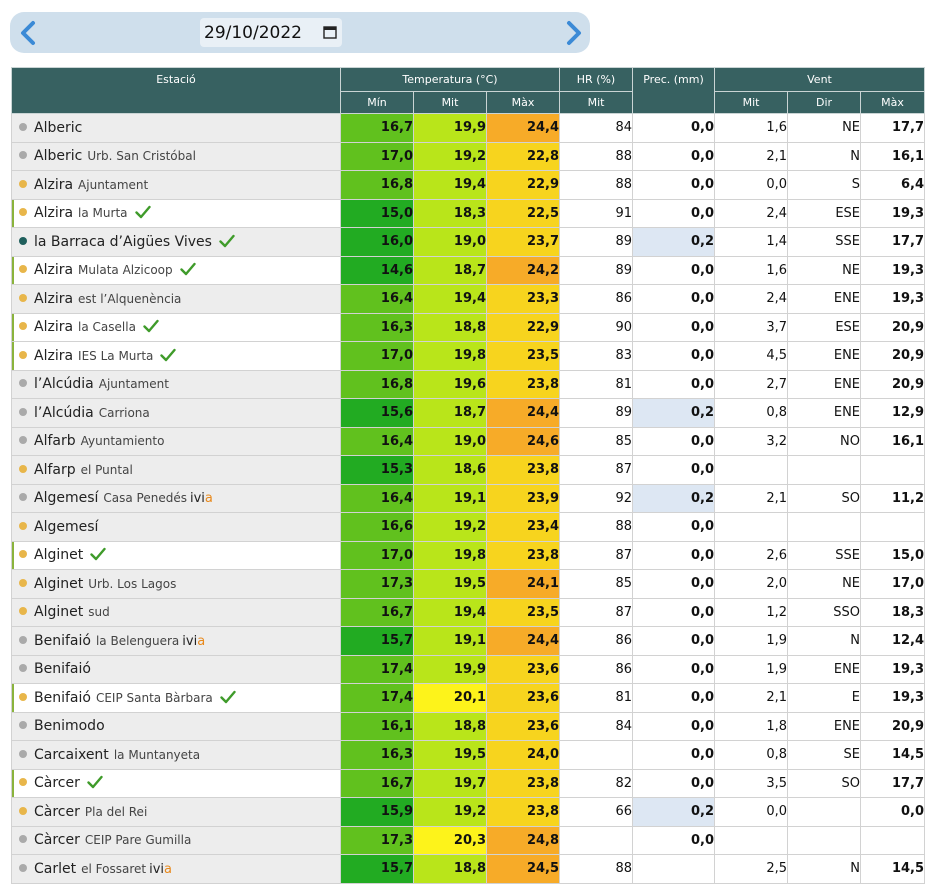  Describe the element at coordinates (176, 327) in the screenshot. I see `station-cell: Alzira la Casella` at that location.